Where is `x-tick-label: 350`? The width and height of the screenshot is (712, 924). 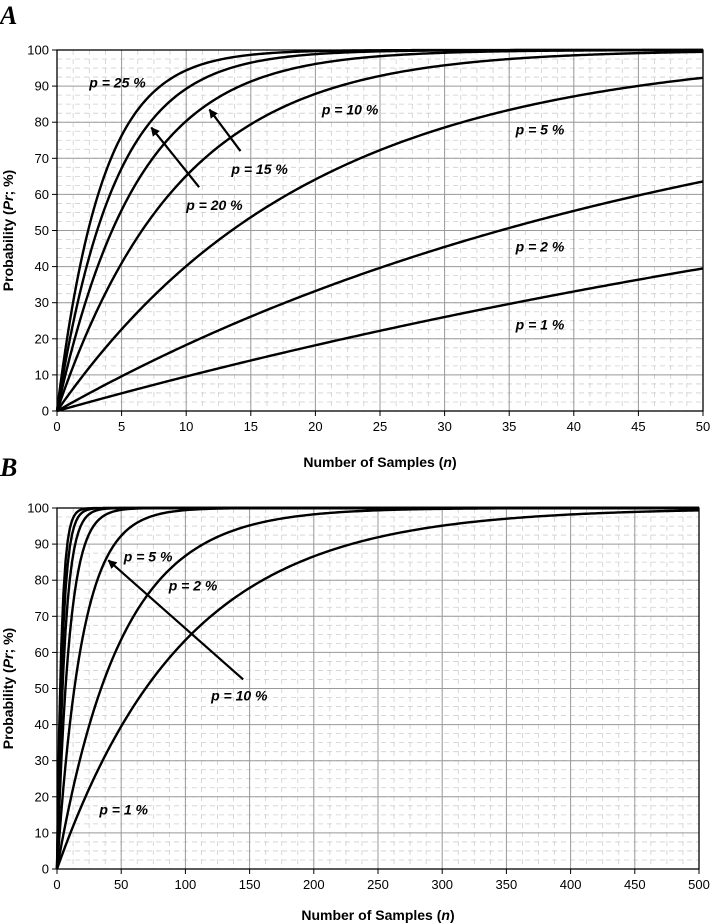
x-tick-label: 350 is located at coordinates (507, 884).